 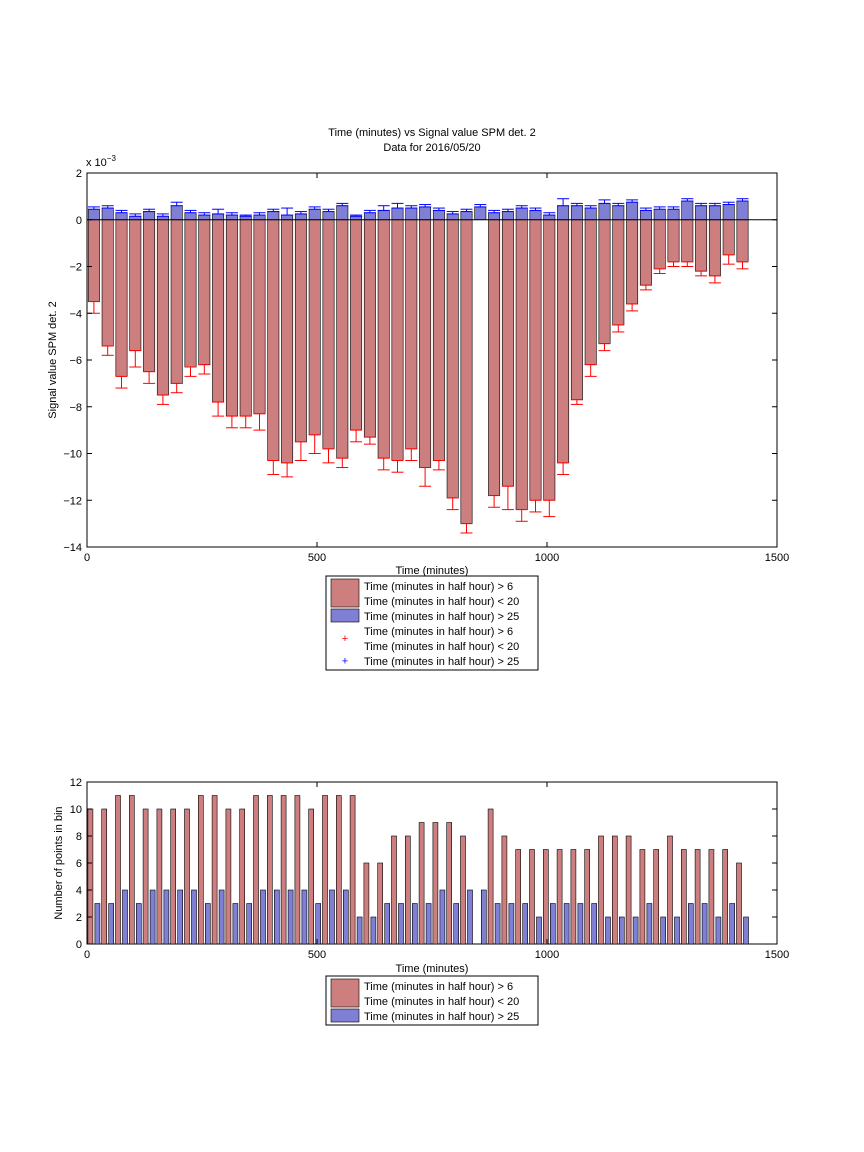 What do you see at coordinates (441, 617) in the screenshot?
I see `legend-label: Time (minutes in half hour) > 25` at bounding box center [441, 617].